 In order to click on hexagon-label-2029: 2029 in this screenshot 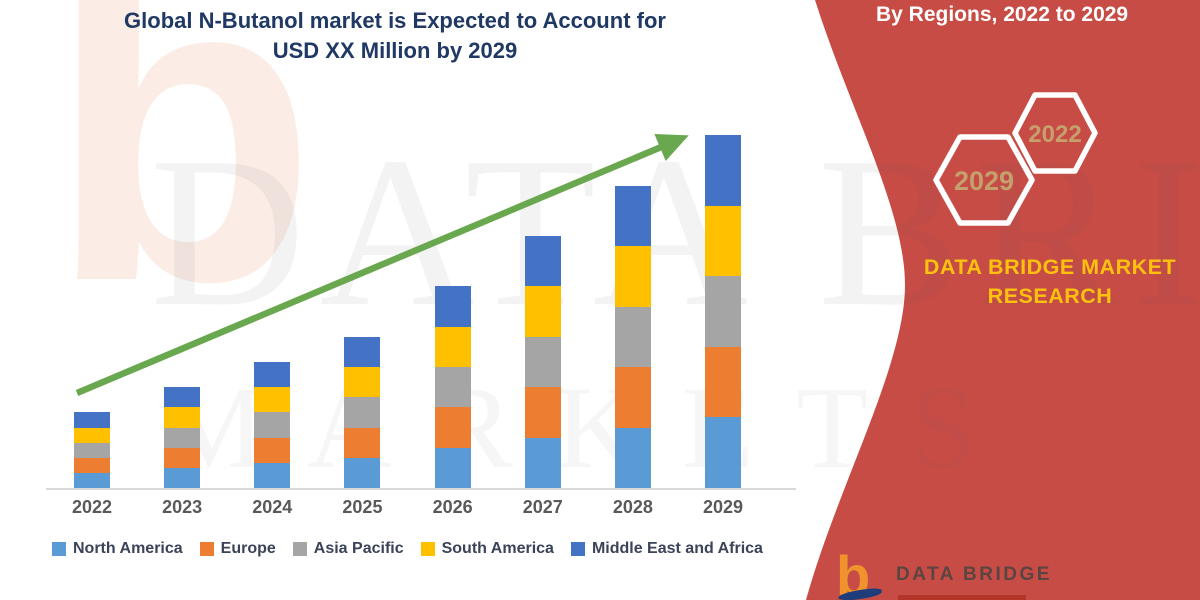, I will do `click(984, 181)`.